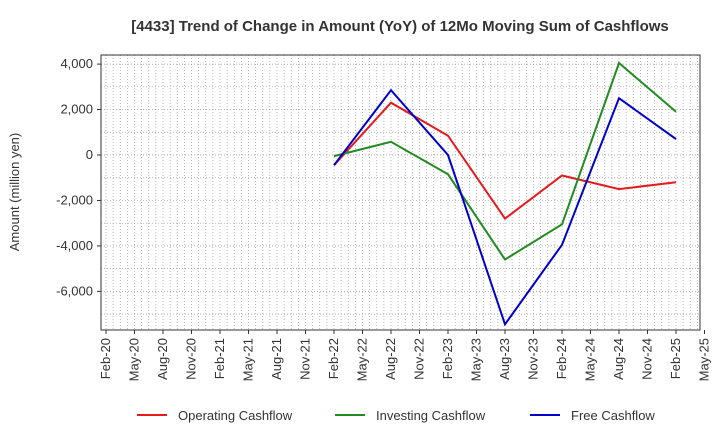 This screenshot has width=720, height=440. I want to click on x-tick-label: May-22, so click(362, 359).